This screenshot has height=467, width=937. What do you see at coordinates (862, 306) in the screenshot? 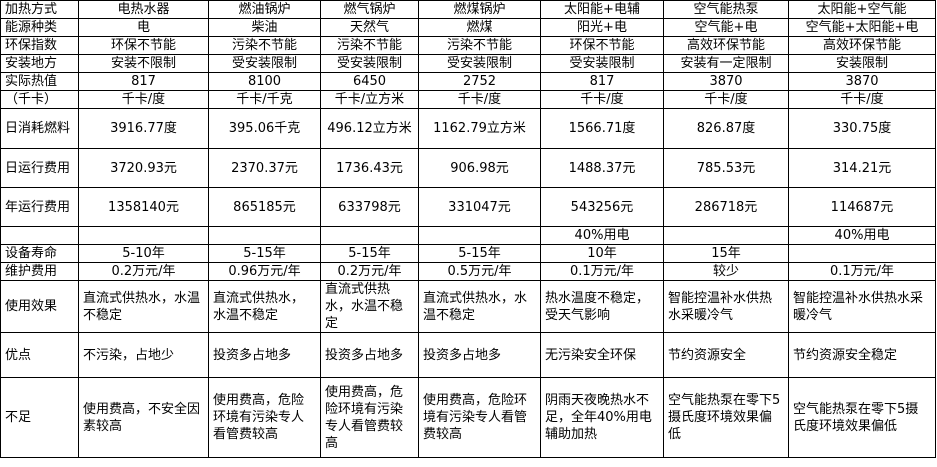
I see `table-cell: 智能控温补水供热水采暖冷气` at bounding box center [862, 306].